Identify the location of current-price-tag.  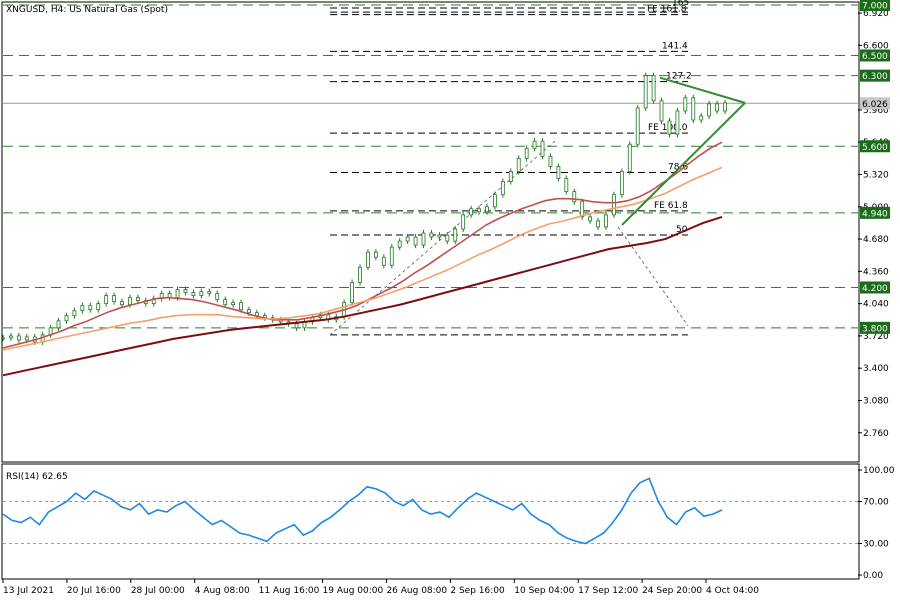
(875, 103).